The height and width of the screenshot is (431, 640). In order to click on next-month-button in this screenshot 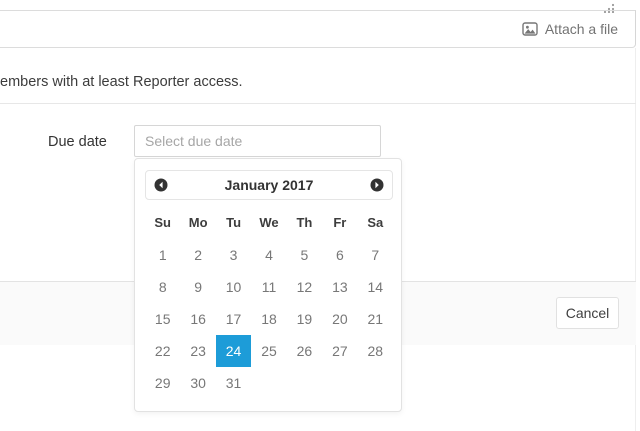, I will do `click(377, 185)`.